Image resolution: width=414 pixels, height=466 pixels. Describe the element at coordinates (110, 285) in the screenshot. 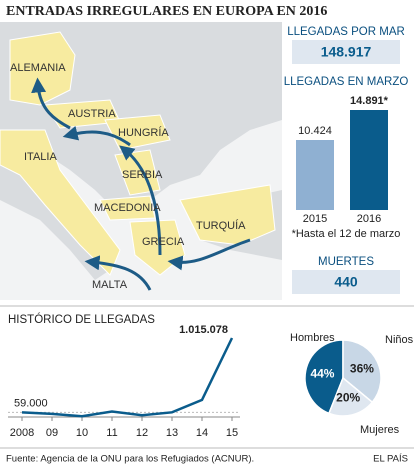

I see `map-label: MALTA` at that location.